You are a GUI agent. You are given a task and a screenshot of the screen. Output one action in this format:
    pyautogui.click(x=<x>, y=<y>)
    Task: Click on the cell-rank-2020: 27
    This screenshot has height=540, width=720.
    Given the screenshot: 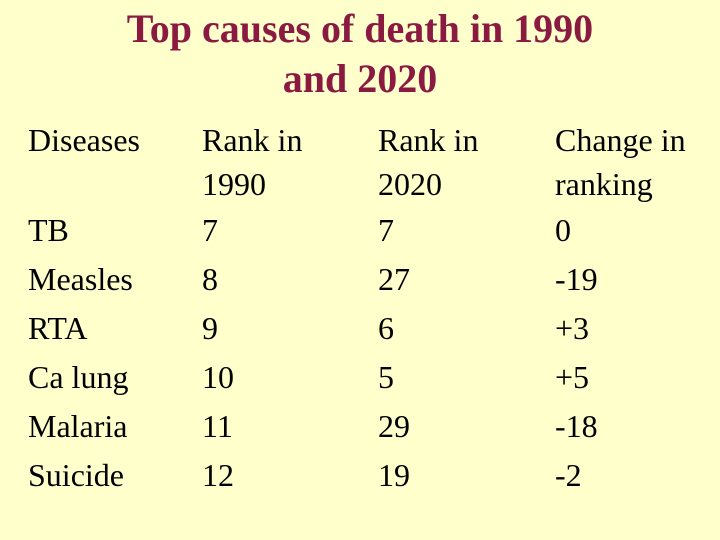 What is the action you would take?
    pyautogui.click(x=394, y=279)
    